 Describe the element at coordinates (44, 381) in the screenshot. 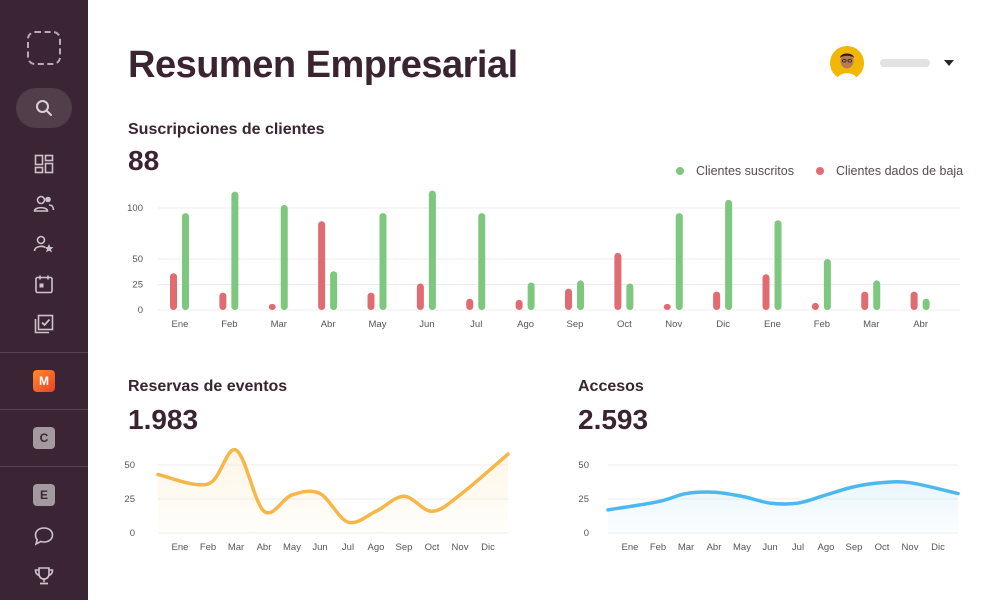

I see `workspace-m: M` at that location.